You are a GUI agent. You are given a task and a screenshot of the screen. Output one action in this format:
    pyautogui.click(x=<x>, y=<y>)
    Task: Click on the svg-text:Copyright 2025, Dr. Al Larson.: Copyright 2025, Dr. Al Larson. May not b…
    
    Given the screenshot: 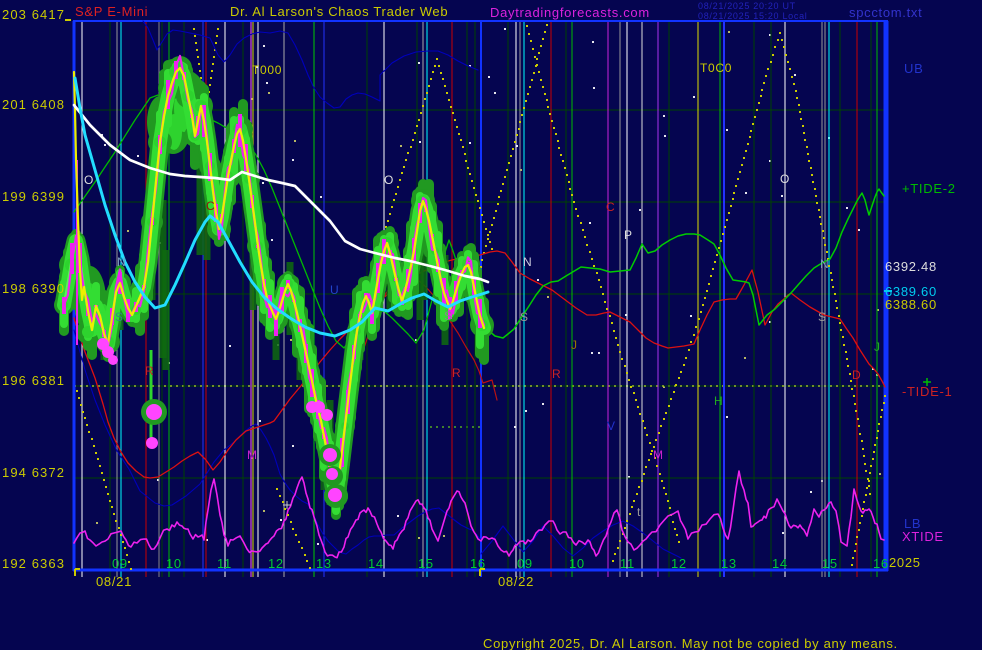 What is the action you would take?
    pyautogui.click(x=690, y=643)
    